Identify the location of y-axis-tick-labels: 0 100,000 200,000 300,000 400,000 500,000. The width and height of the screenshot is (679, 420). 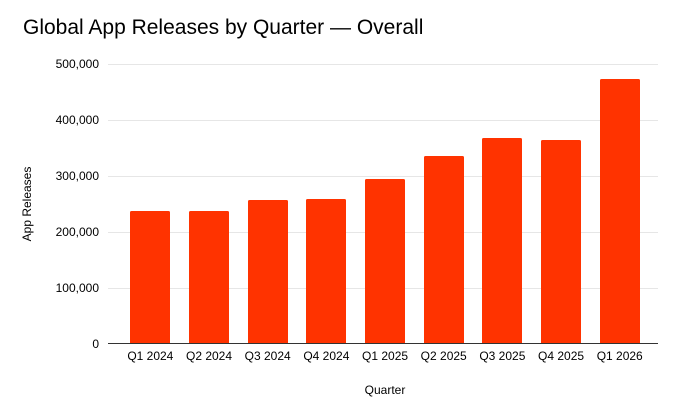
(49, 204).